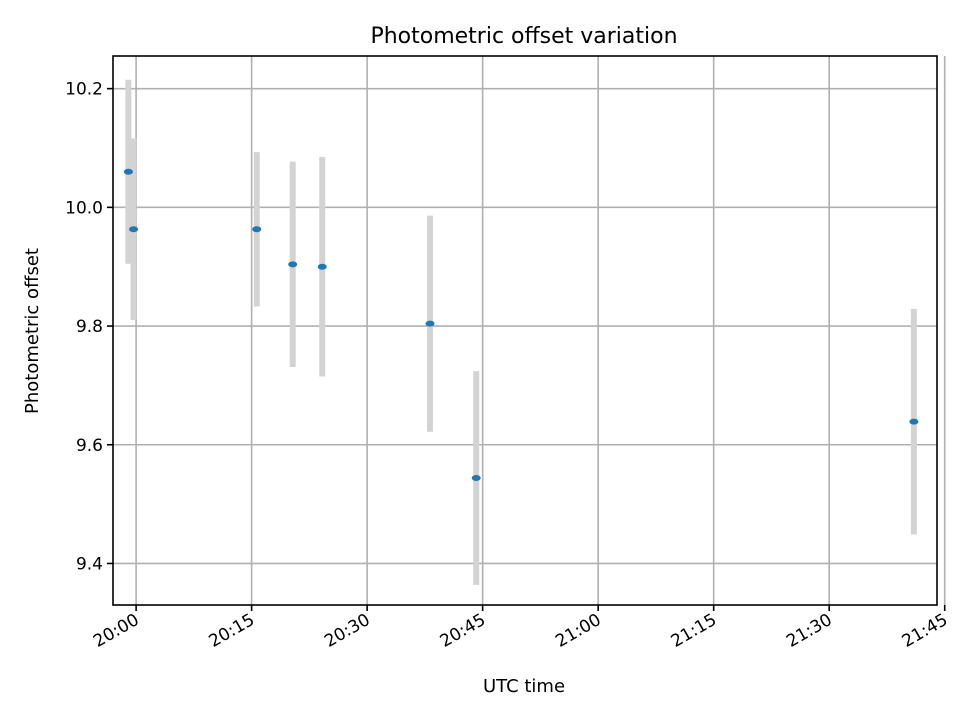  I want to click on y-tick-label: 9.4, so click(89, 564).